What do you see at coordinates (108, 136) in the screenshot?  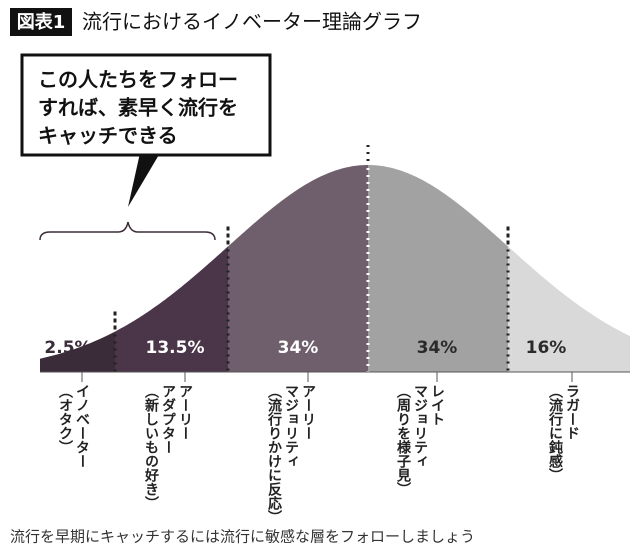 I see `annotation-line: キャッチできる` at bounding box center [108, 136].